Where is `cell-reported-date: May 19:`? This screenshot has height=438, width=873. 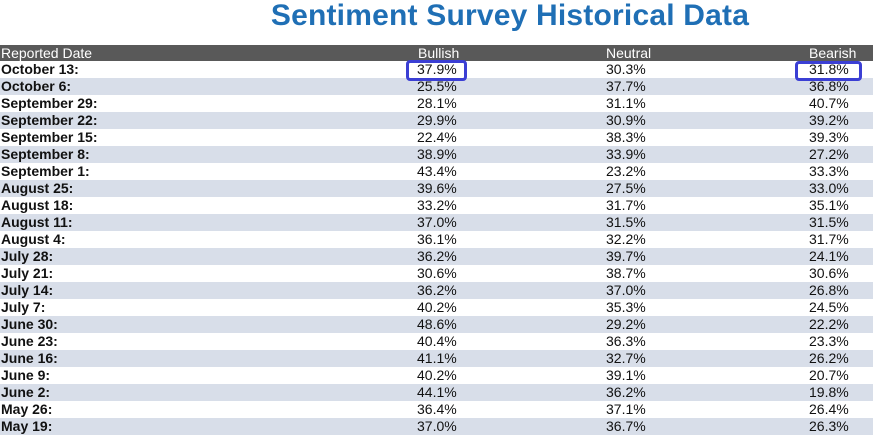 cell-reported-date: May 19: is located at coordinates (27, 426).